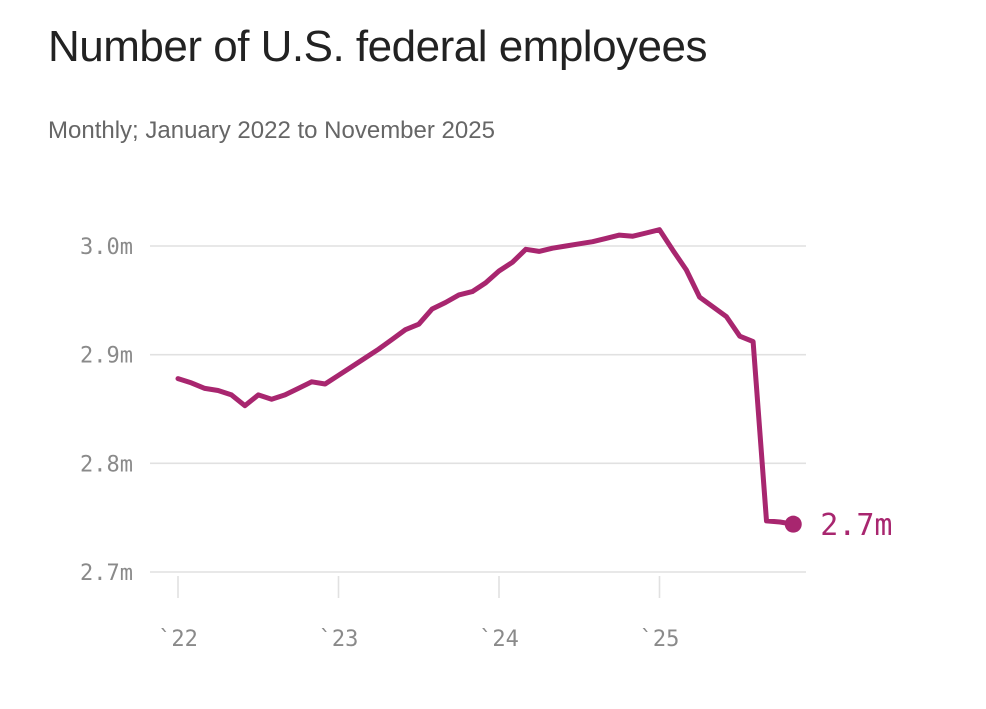  I want to click on y-tick-label: 2.8m, so click(106, 464).